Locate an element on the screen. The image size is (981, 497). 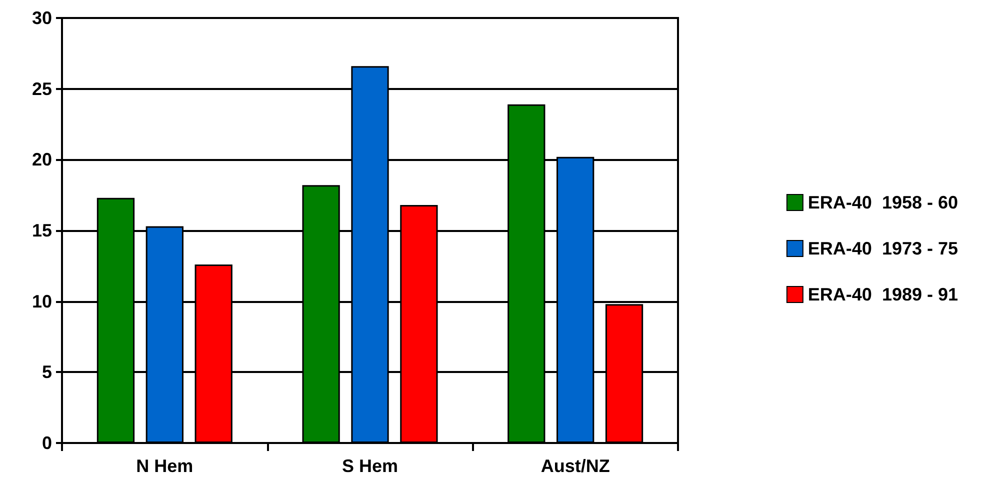
x-tick-label: Aust/NZ is located at coordinates (575, 466).